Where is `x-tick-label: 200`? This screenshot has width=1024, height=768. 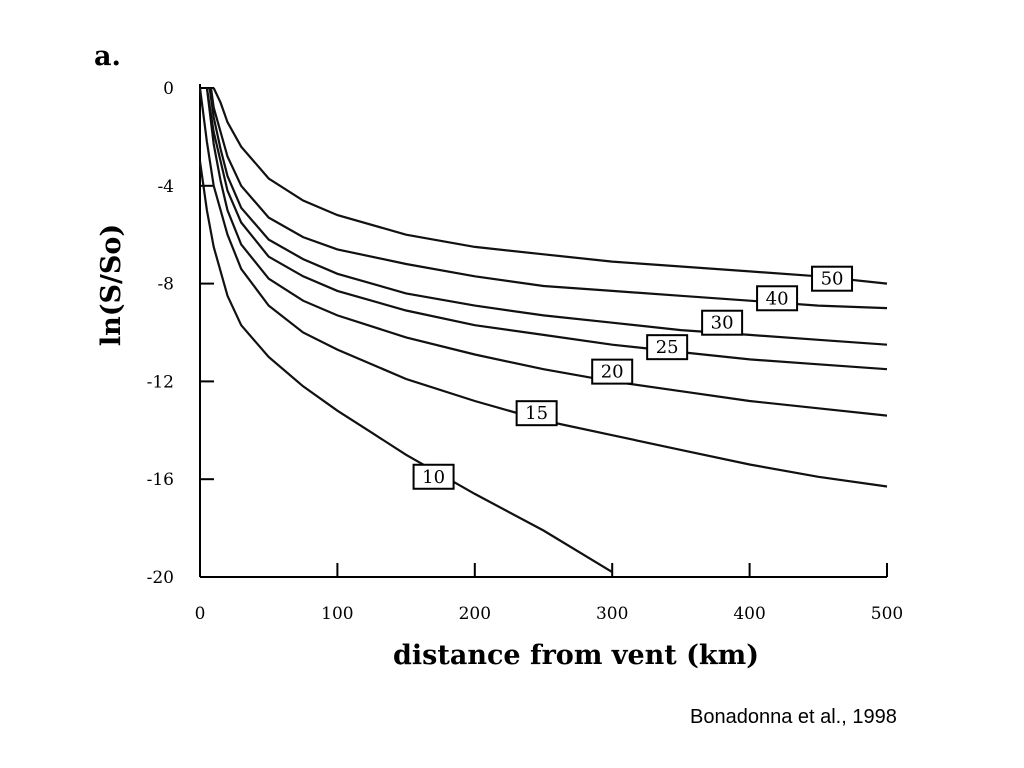 x-tick-label: 200 is located at coordinates (475, 614).